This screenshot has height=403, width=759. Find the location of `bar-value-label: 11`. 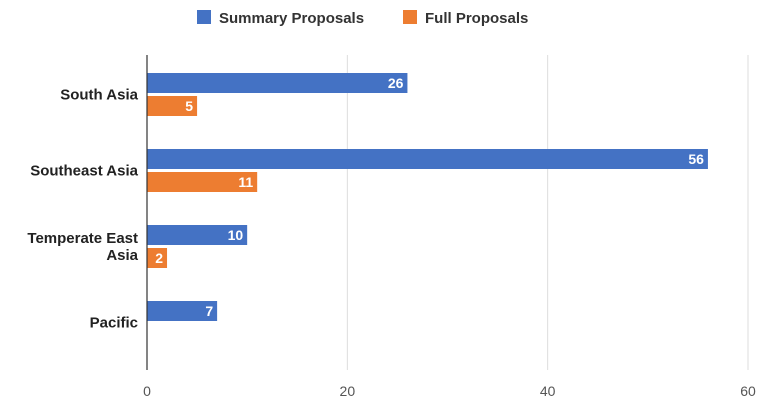

bar-value-label: 11 is located at coordinates (245, 182).